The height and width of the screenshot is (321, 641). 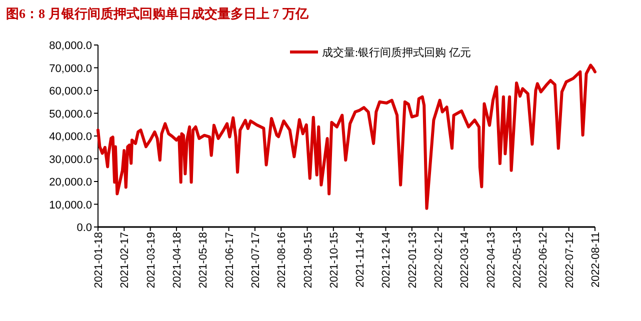 I want to click on x-tick-label: 2021-10-15, so click(x=334, y=260).